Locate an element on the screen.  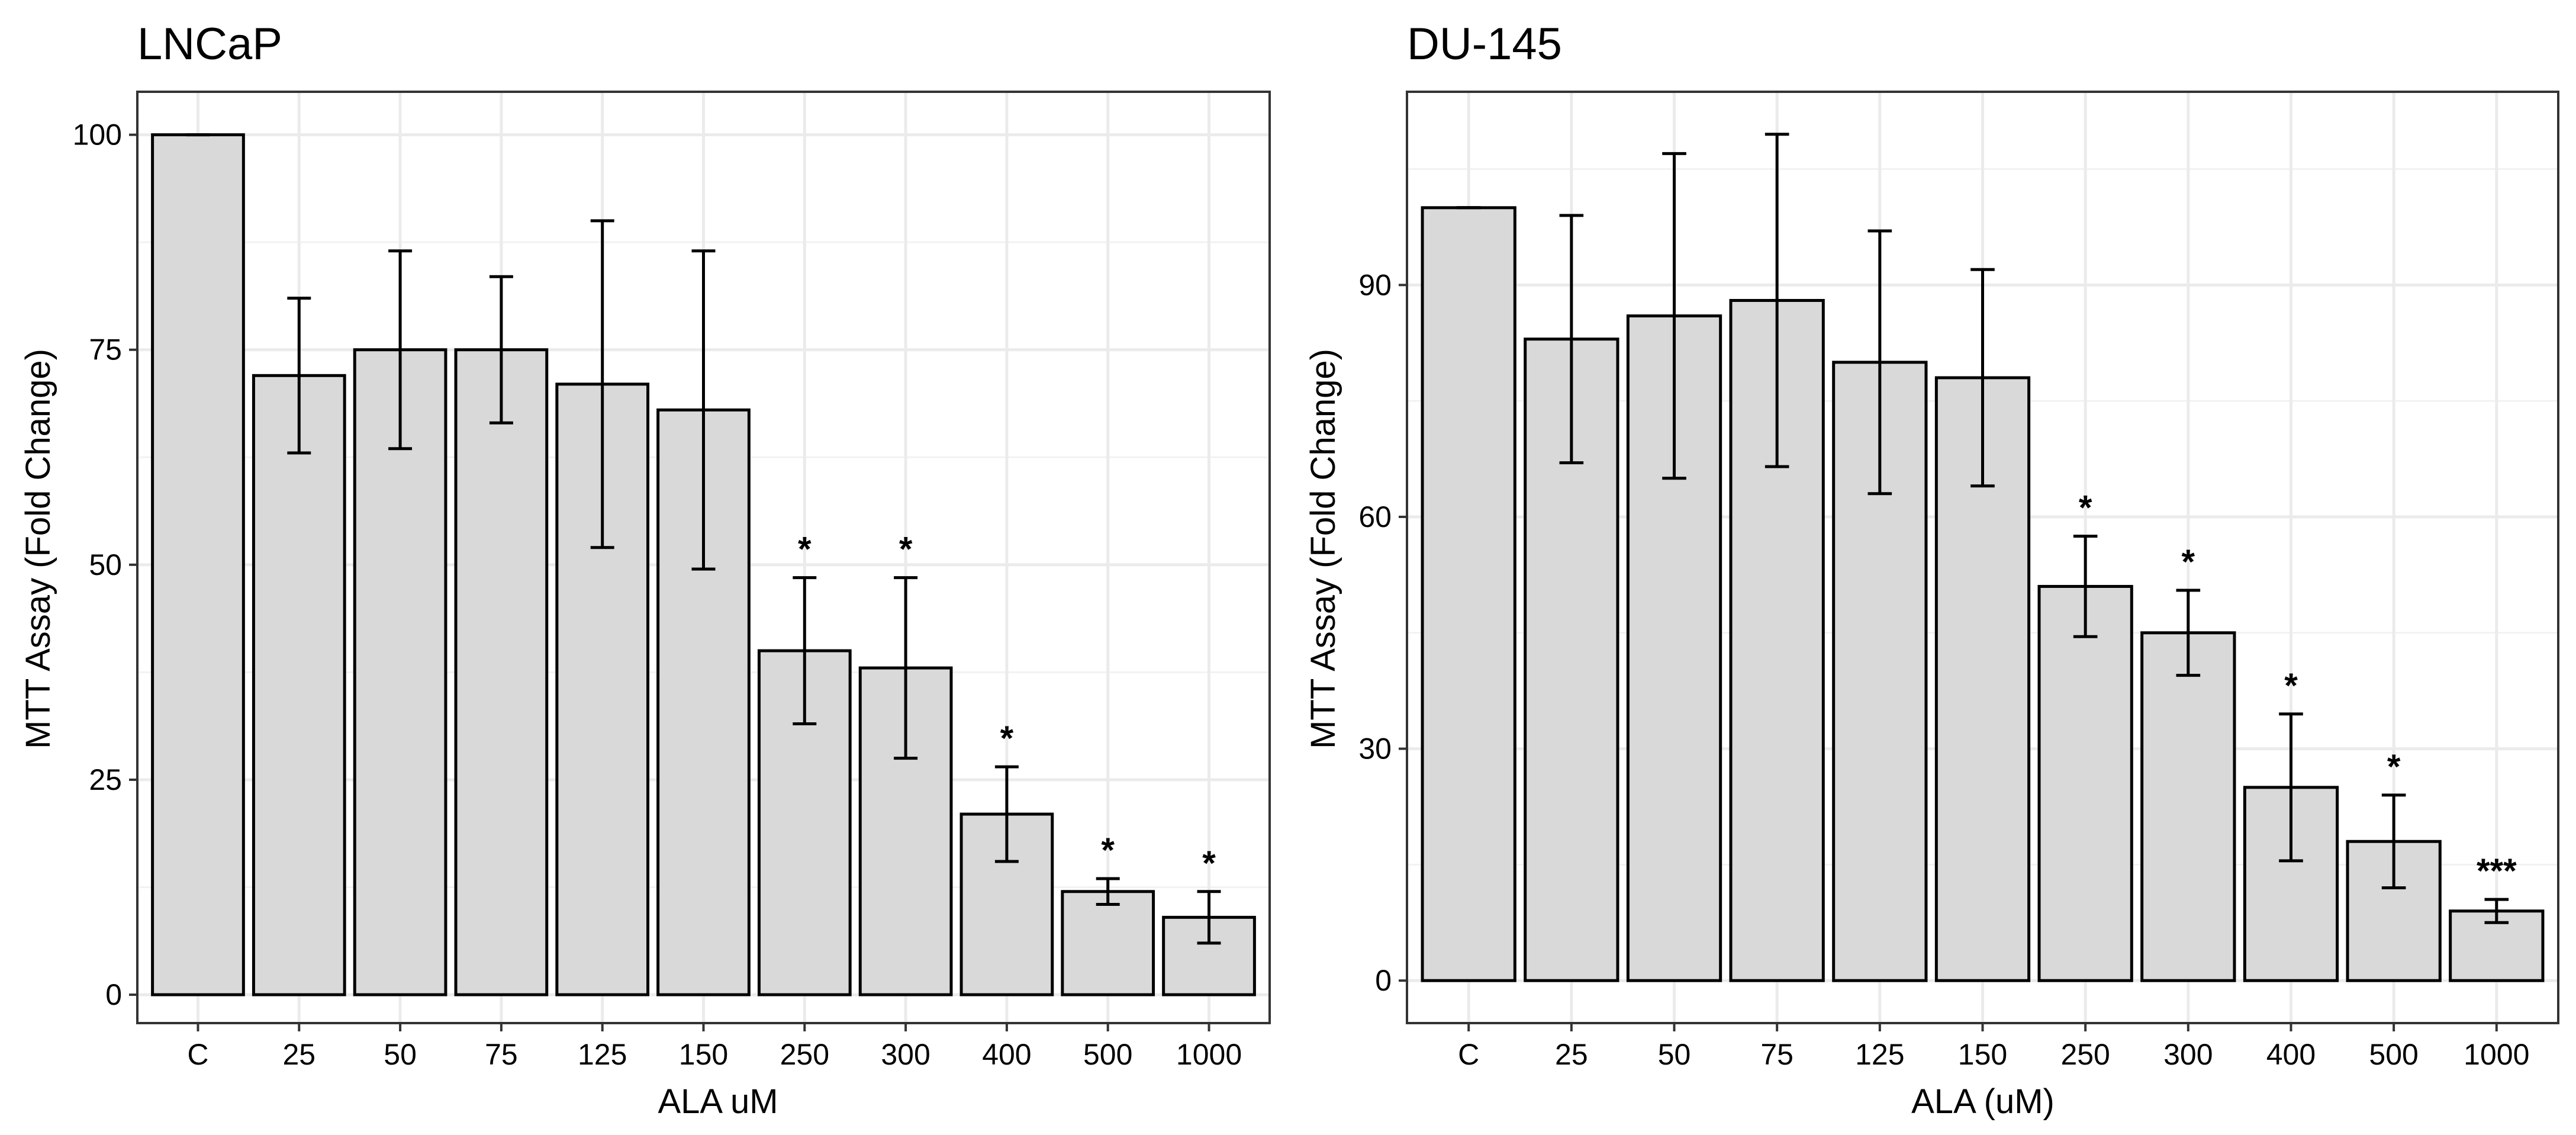
y-tick-label: 90 is located at coordinates (1375, 284).